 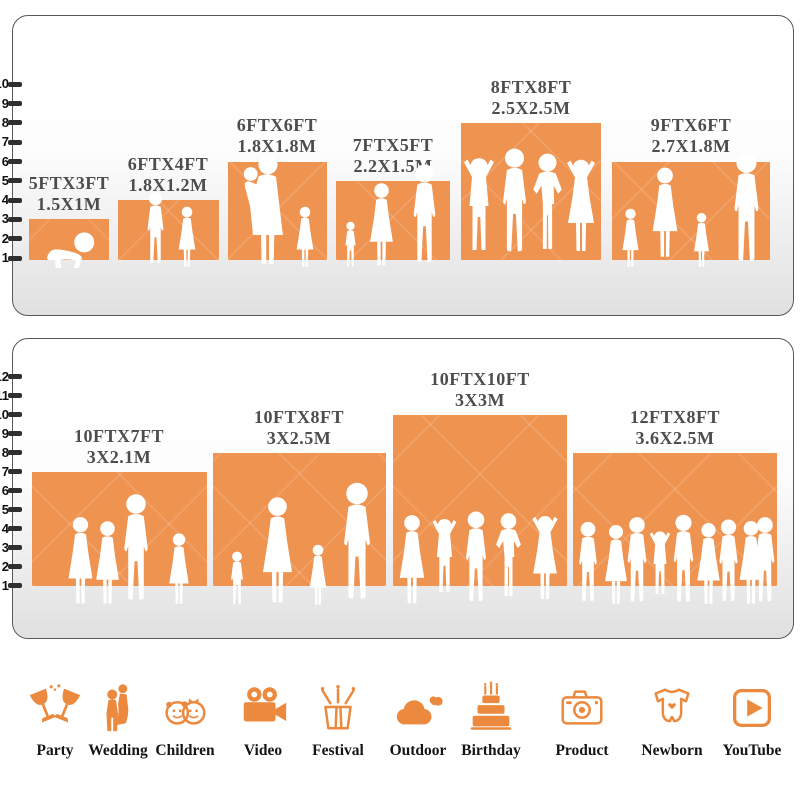 I want to click on size-bar-6x4, so click(x=168, y=230).